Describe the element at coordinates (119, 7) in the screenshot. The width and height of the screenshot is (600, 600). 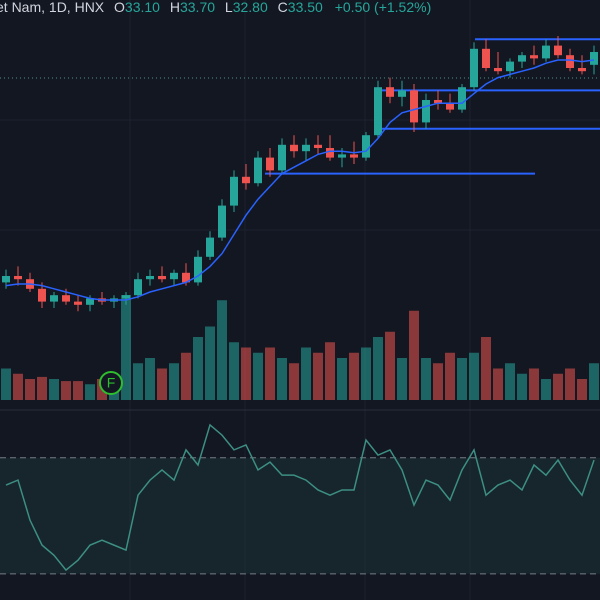
I see `o-label: O` at that location.